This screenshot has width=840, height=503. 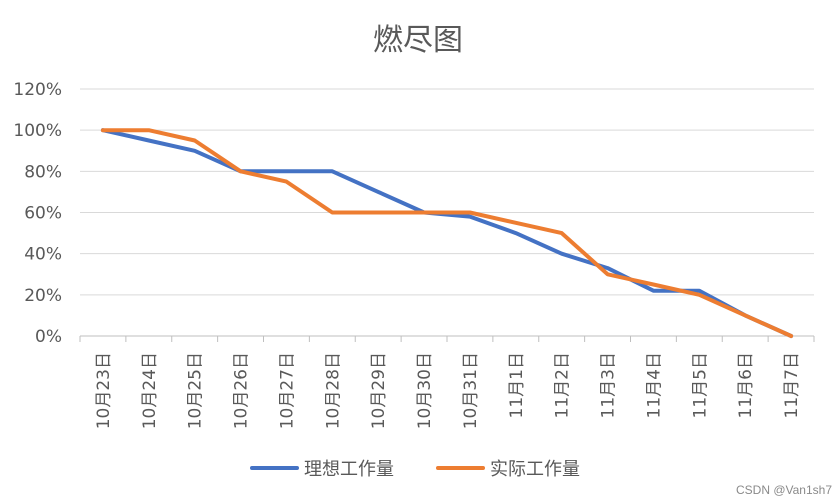 I want to click on y-tick-label: 0%, so click(x=48, y=337).